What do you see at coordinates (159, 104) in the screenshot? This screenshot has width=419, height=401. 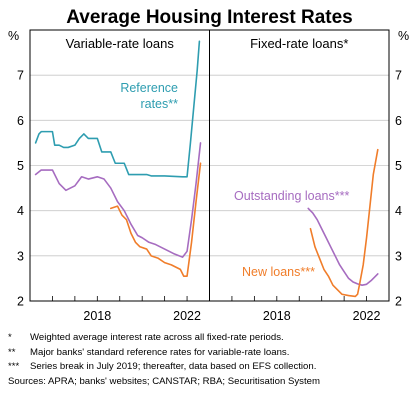 I see `annotation-reference-line2: rates**` at bounding box center [159, 104].